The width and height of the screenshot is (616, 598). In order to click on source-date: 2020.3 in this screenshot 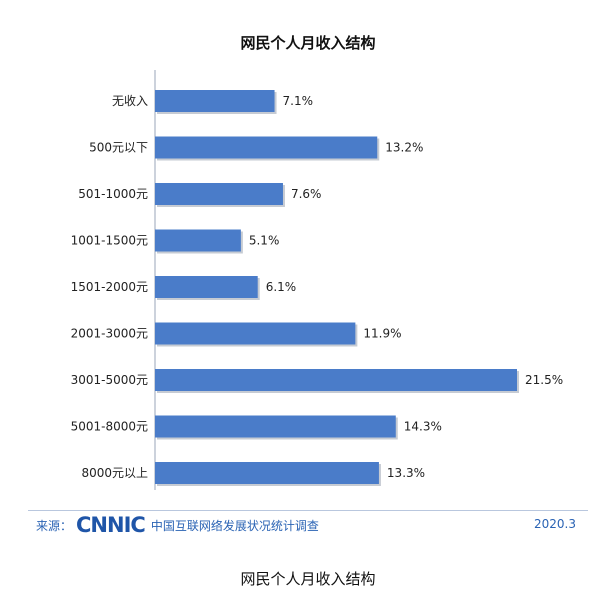, I will do `click(555, 524)`.